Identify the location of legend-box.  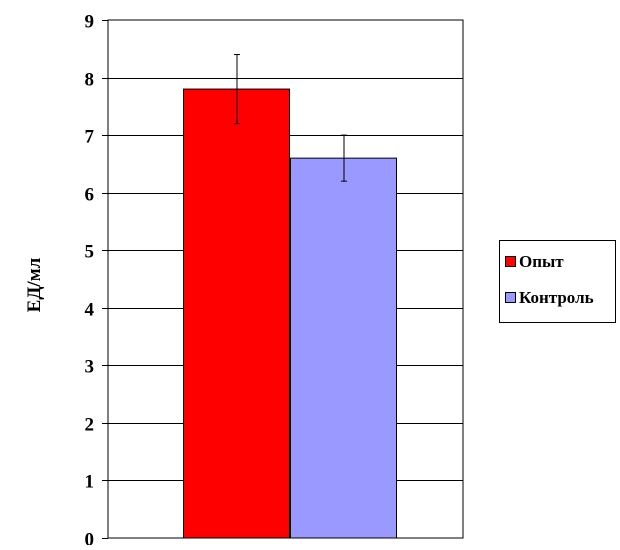
(557, 281).